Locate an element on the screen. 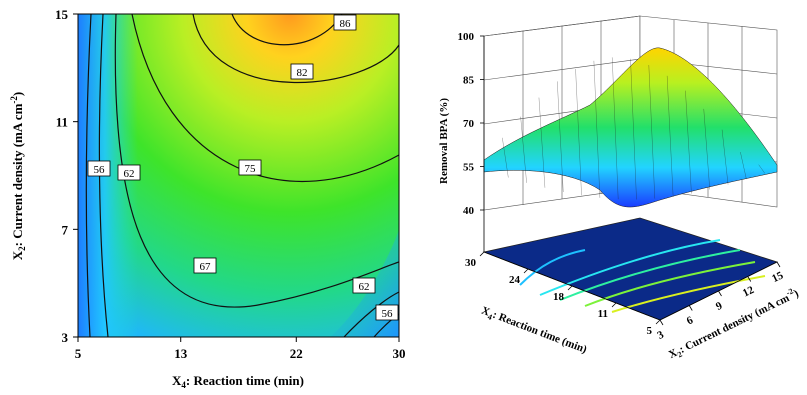 The width and height of the screenshot is (807, 395). surface-mesh is located at coordinates (633, 128).